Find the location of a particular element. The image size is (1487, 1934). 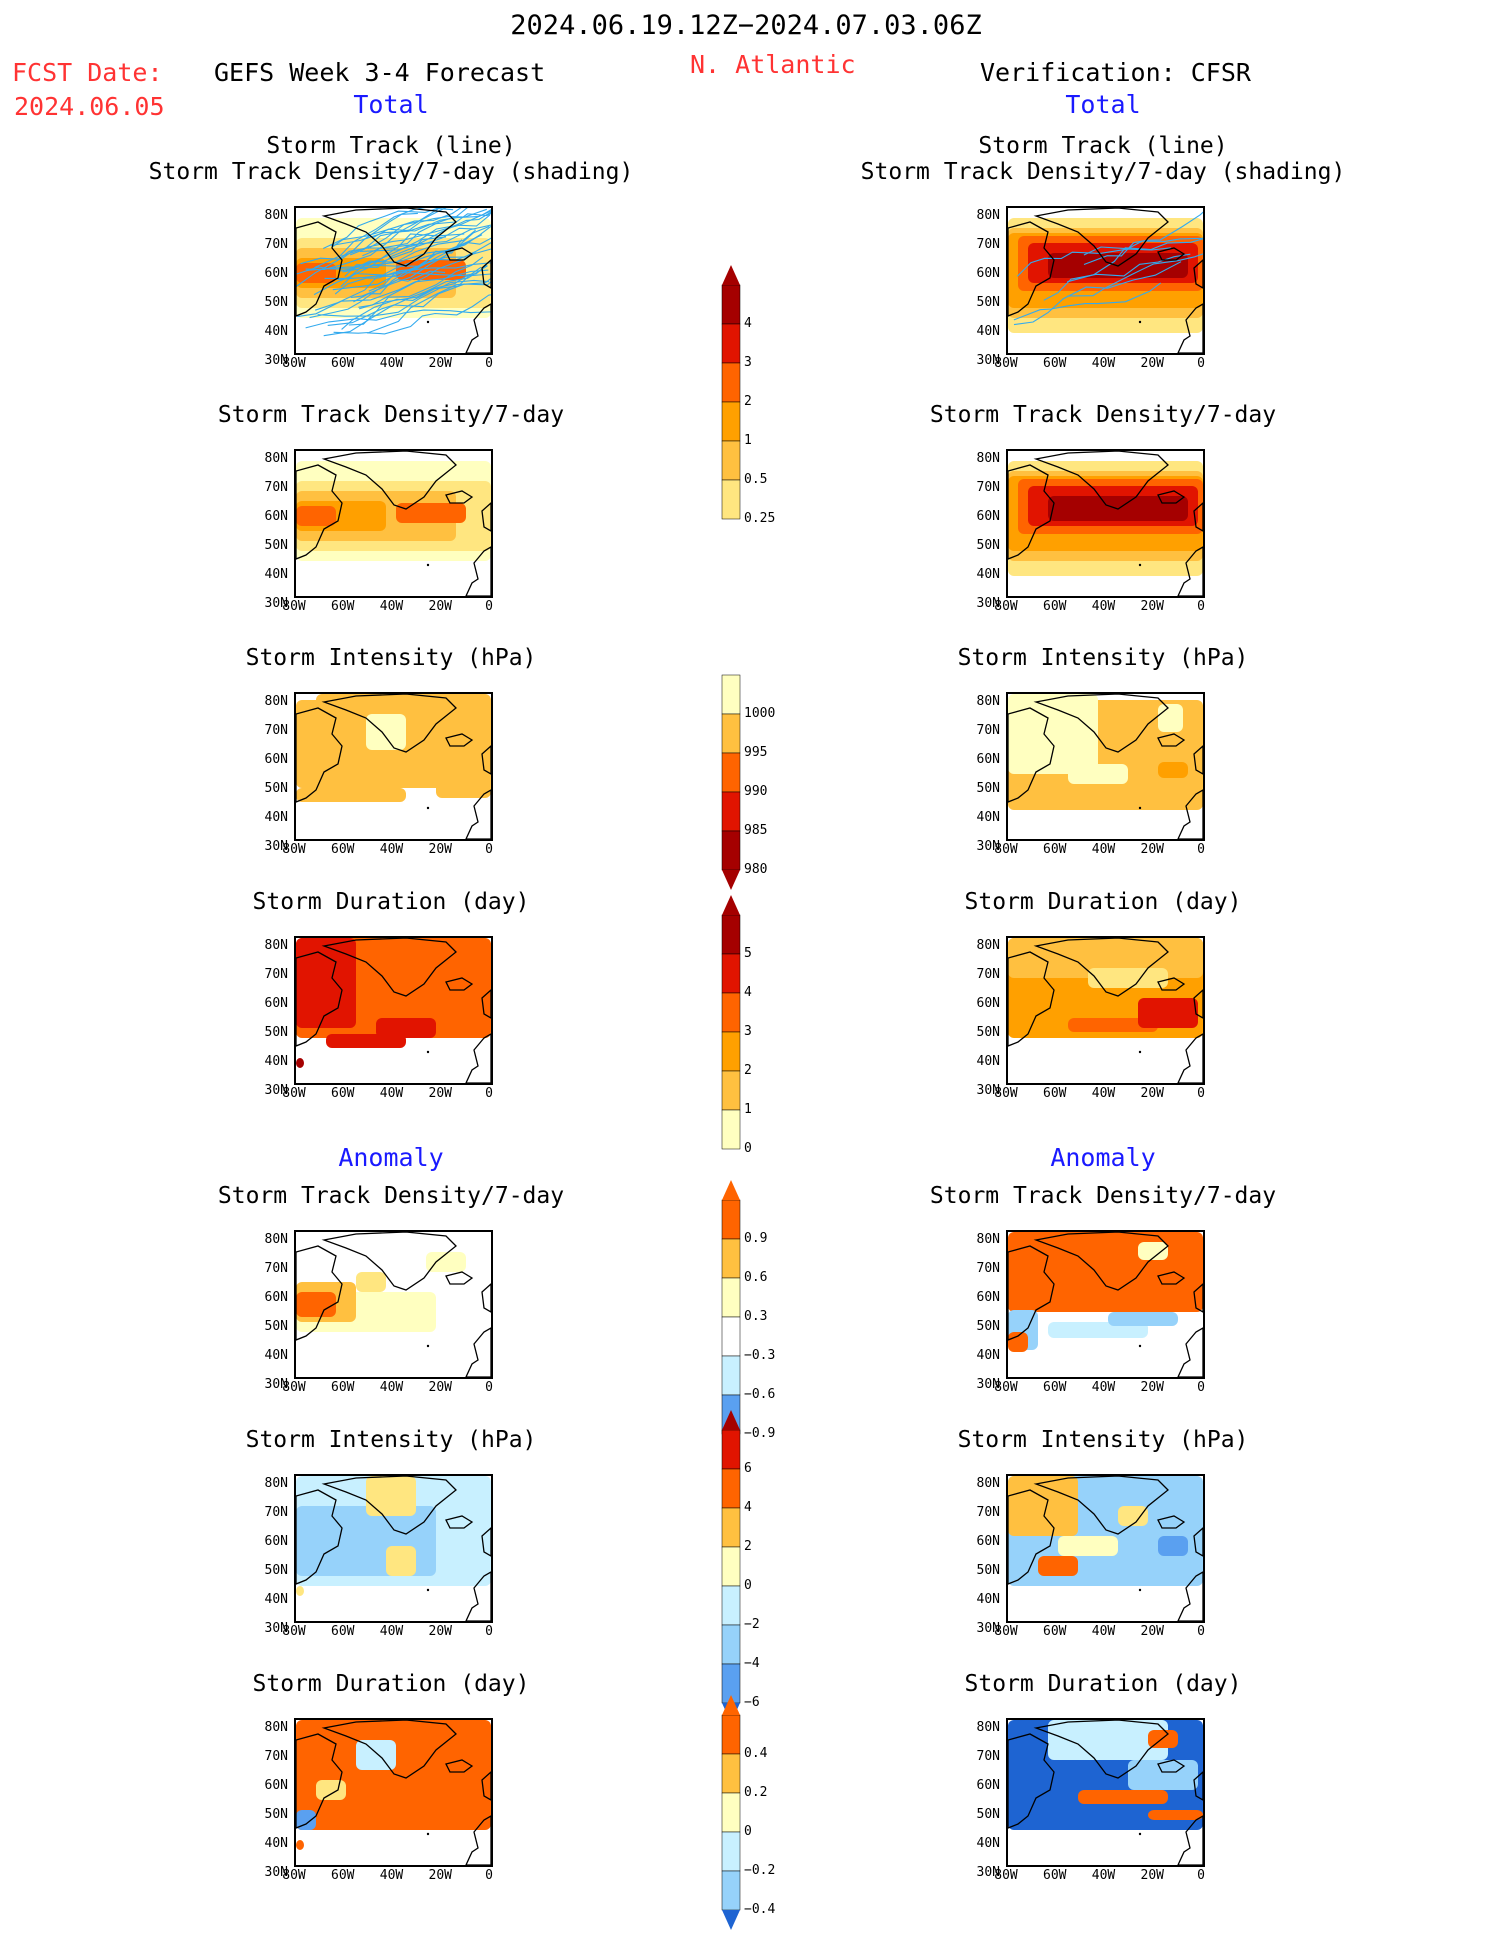

title-track-line-right: Storm Track (line) is located at coordinates (1103, 146).